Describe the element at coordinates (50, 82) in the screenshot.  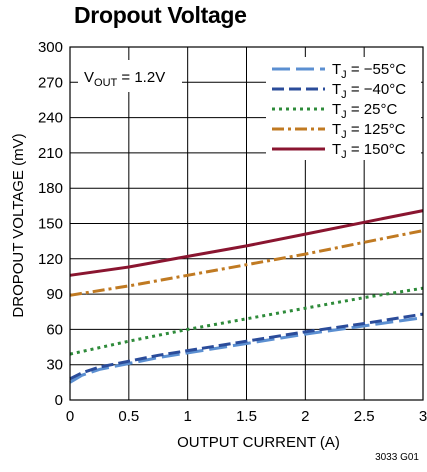
I see `y-tick-label: 270` at that location.